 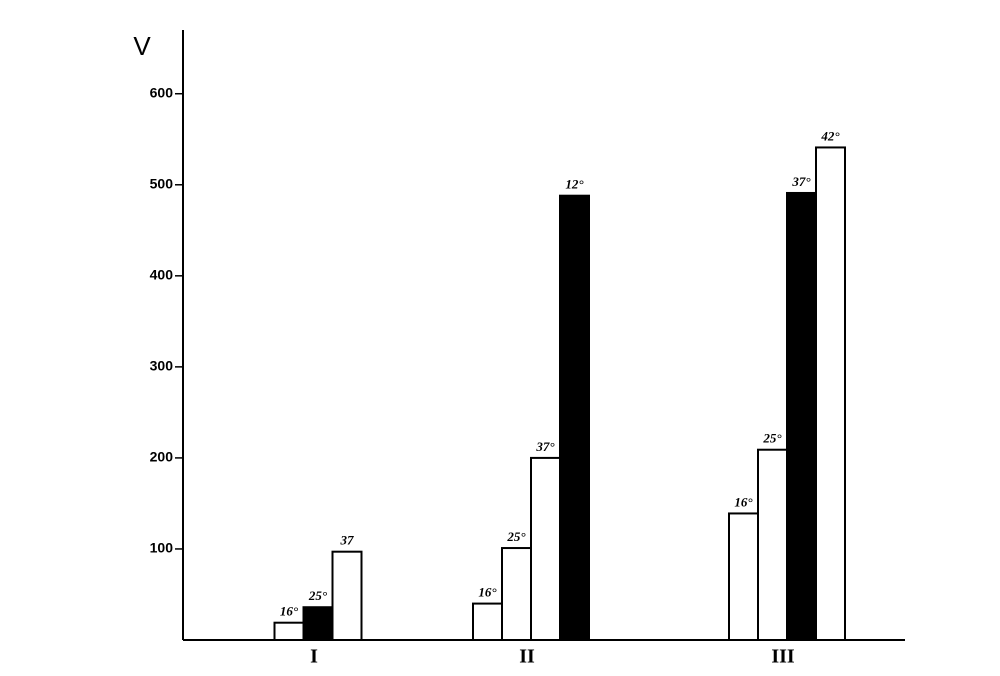 What do you see at coordinates (162, 366) in the screenshot?
I see `y-tick-label: 300` at bounding box center [162, 366].